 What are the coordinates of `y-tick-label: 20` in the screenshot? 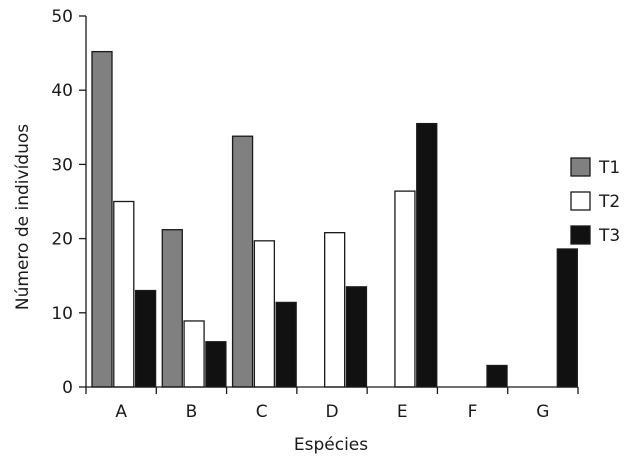 It's located at (62, 240).